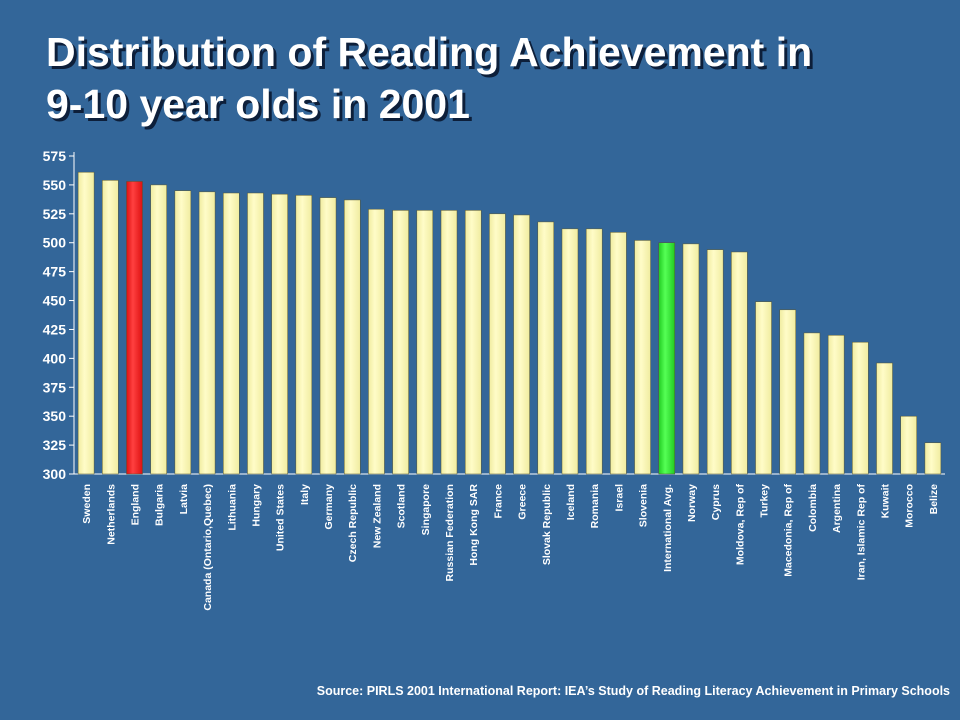 The image size is (960, 720). I want to click on x-tick-label: Czech Republic, so click(353, 523).